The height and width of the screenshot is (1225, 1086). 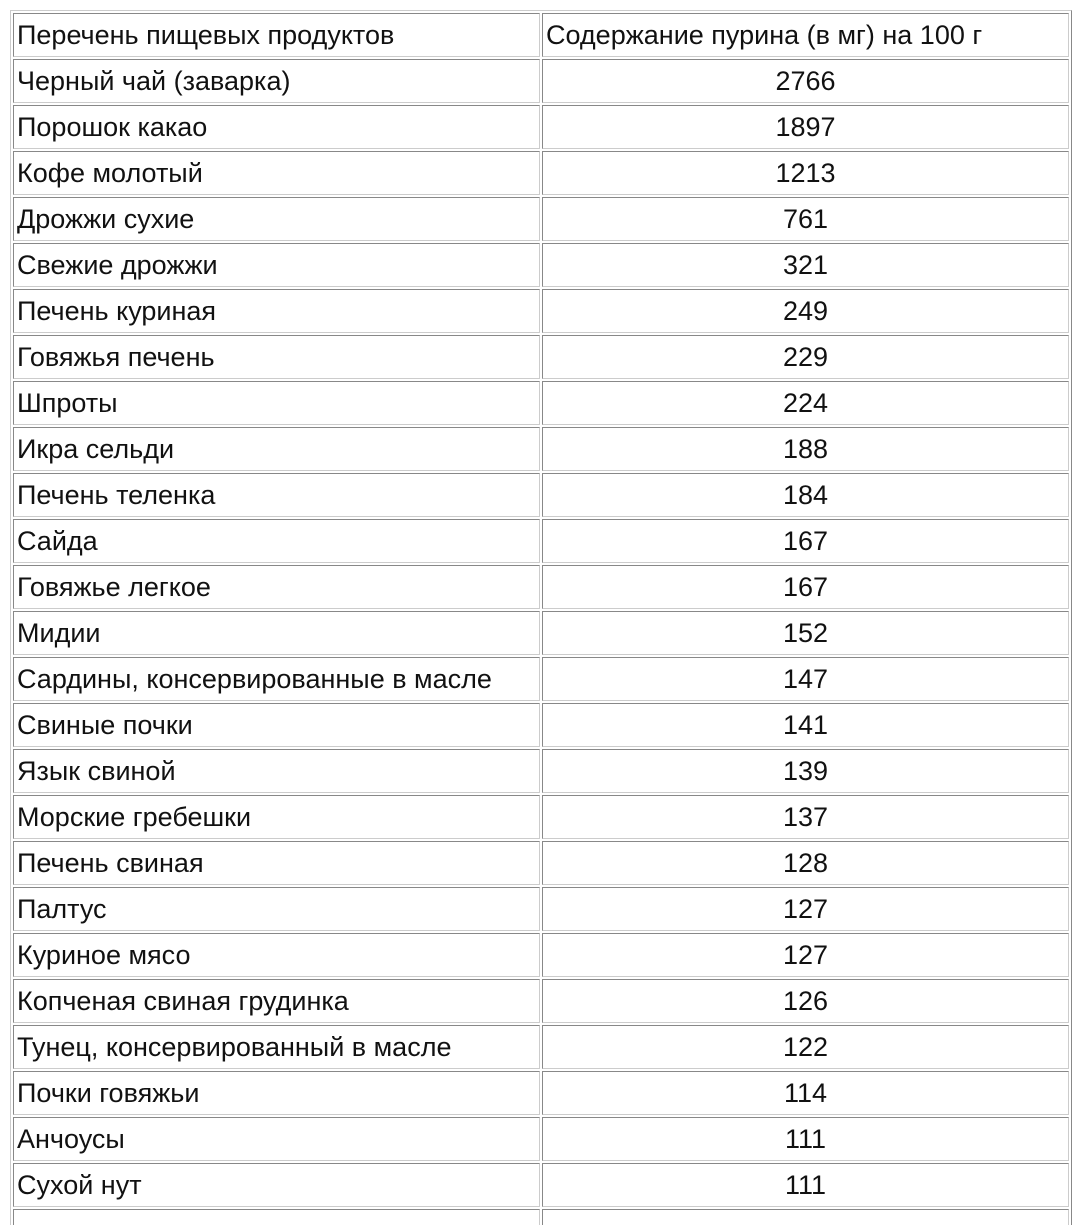 I want to click on table-row: Анчоусы 111, so click(x=541, y=1139).